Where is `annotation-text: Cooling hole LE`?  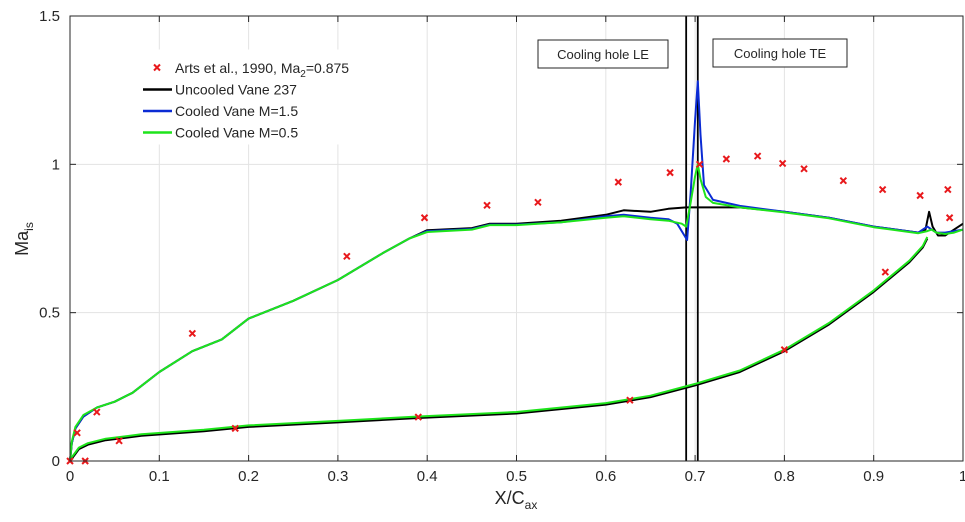
annotation-text: Cooling hole LE is located at coordinates (603, 54).